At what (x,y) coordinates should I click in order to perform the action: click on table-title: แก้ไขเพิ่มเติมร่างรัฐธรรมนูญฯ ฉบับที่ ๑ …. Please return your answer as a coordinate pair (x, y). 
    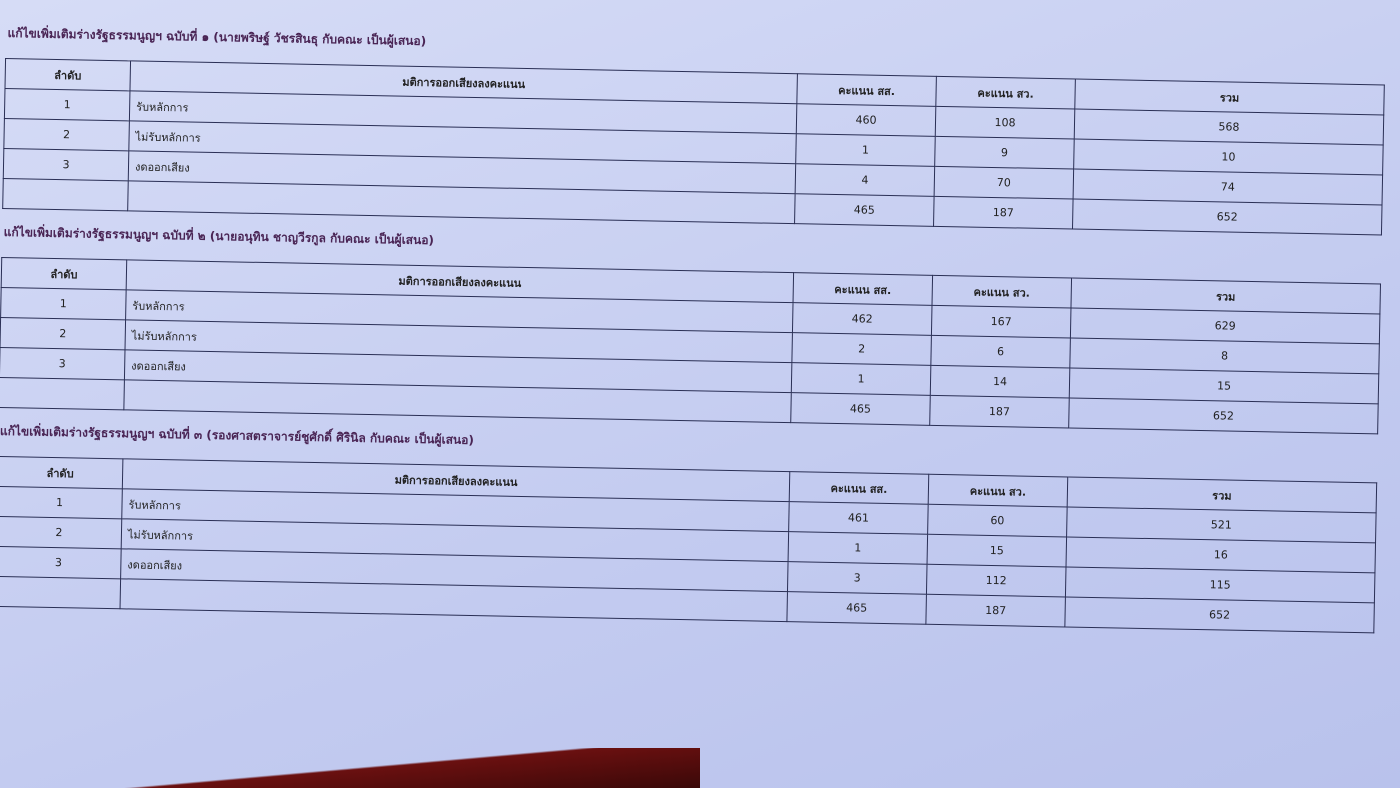
    Looking at the image, I should click on (217, 37).